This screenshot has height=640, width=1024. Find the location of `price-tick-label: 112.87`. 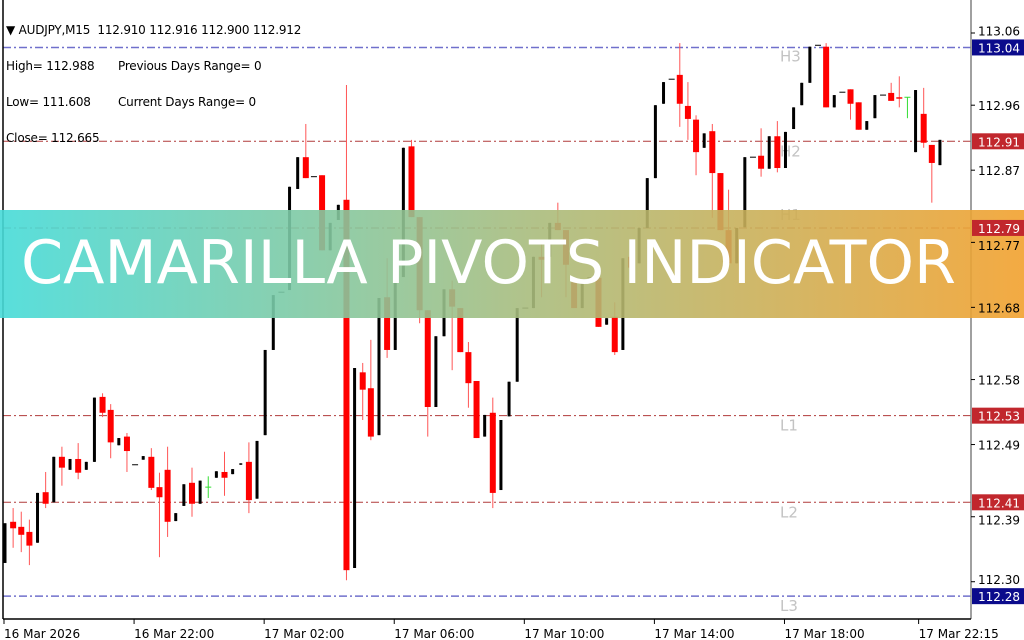

price-tick-label: 112.87 is located at coordinates (999, 171).